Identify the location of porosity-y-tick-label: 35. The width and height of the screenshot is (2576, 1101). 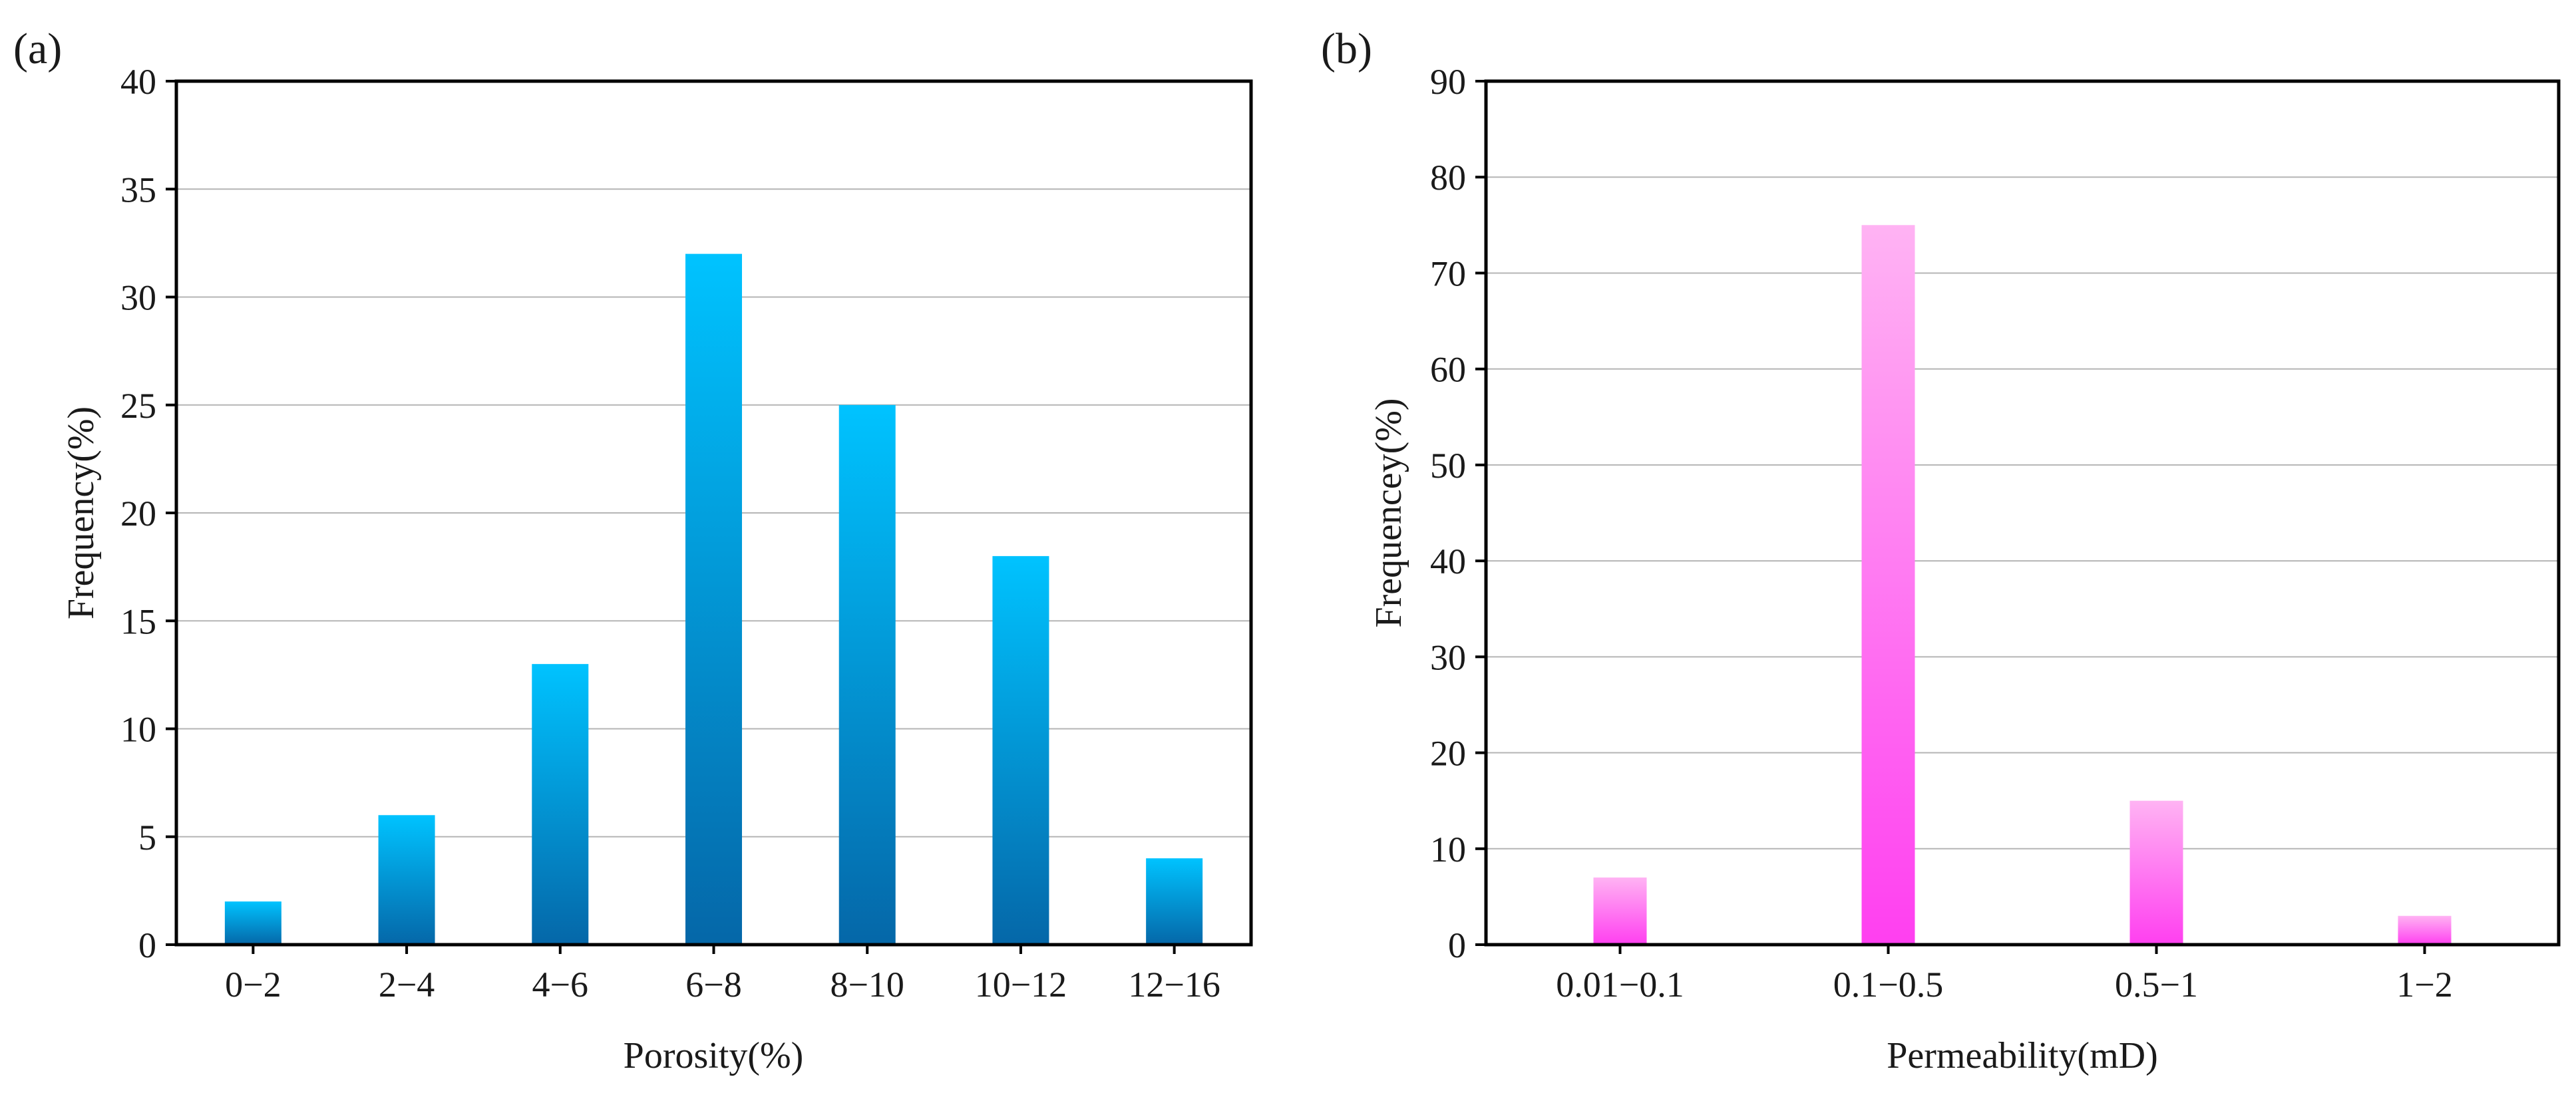
(138, 190).